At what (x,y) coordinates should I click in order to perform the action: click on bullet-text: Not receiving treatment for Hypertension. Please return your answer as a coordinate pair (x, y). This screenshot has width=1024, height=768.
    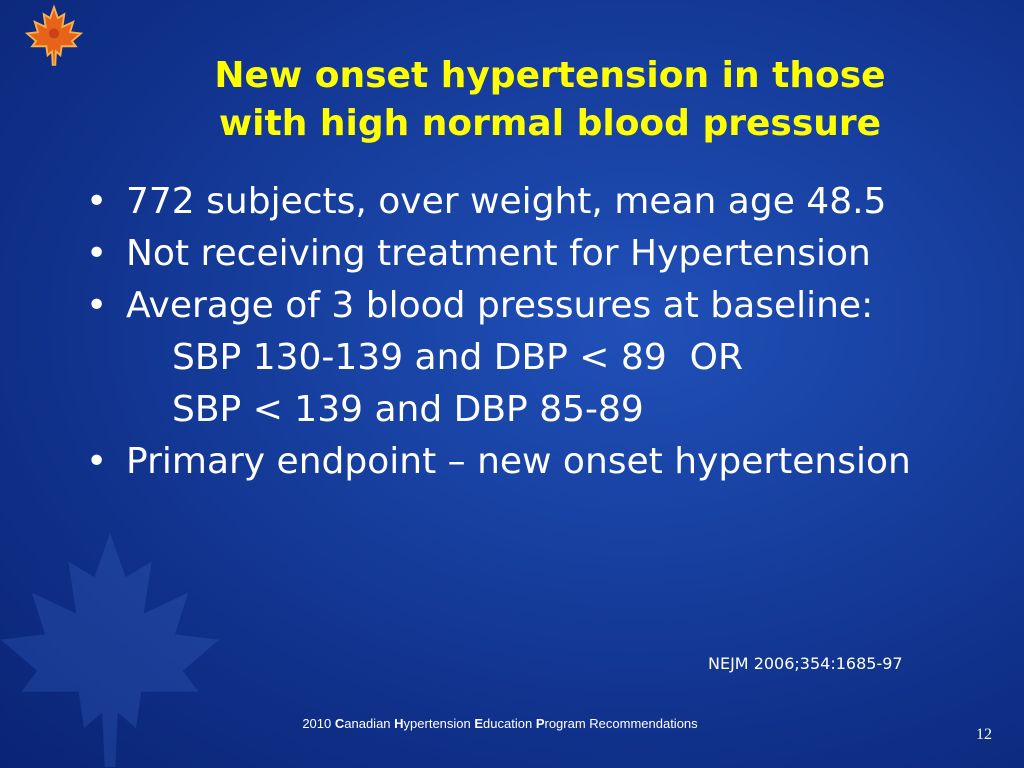
    Looking at the image, I should click on (498, 253).